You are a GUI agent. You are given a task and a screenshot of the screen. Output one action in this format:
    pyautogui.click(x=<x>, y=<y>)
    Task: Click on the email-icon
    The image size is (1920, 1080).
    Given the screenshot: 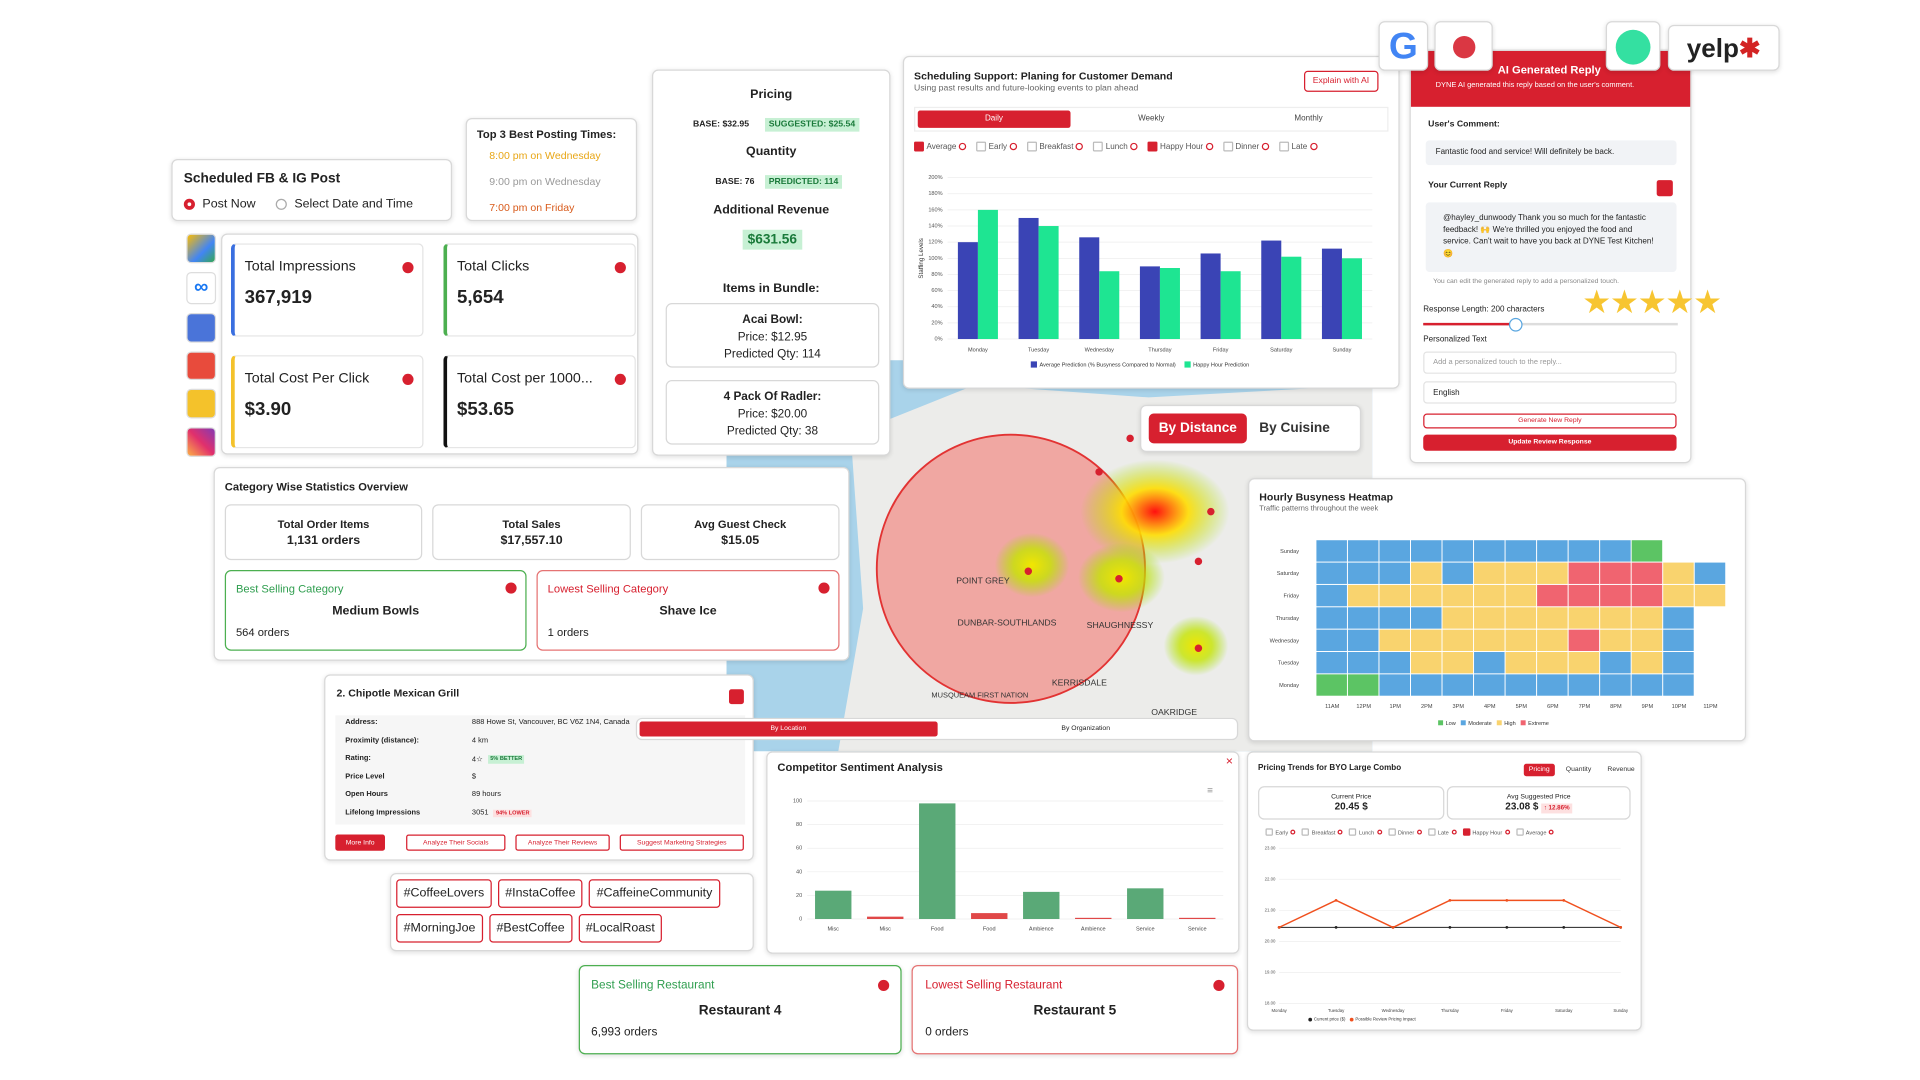 What is the action you would take?
    pyautogui.click(x=201, y=365)
    